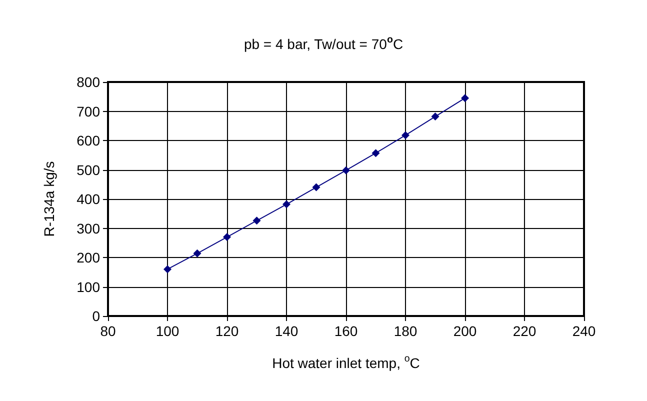 This screenshot has height=401, width=647. What do you see at coordinates (465, 331) in the screenshot?
I see `x-tick-label: 200` at bounding box center [465, 331].